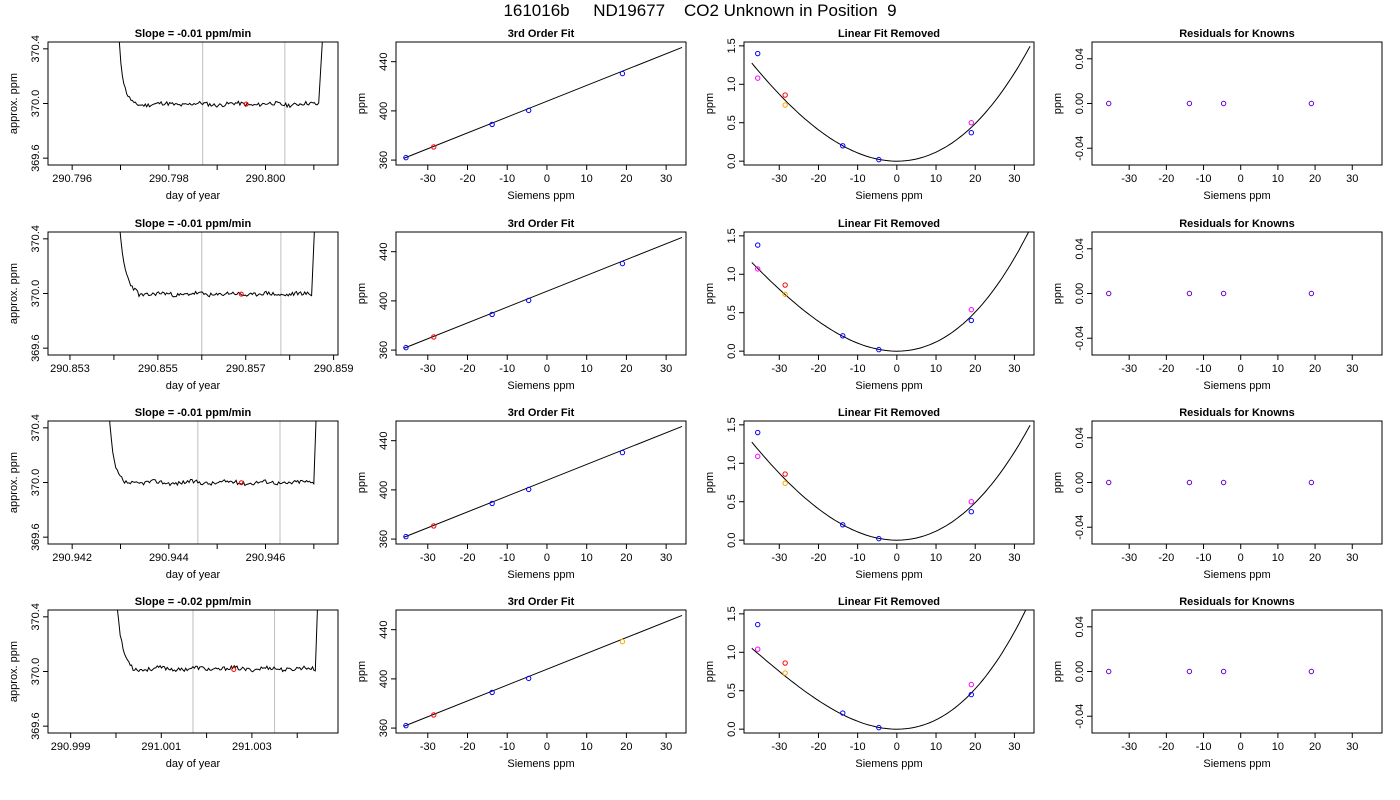  What do you see at coordinates (36, 672) in the screenshot?
I see `y-tick-label: 370.0` at bounding box center [36, 672].